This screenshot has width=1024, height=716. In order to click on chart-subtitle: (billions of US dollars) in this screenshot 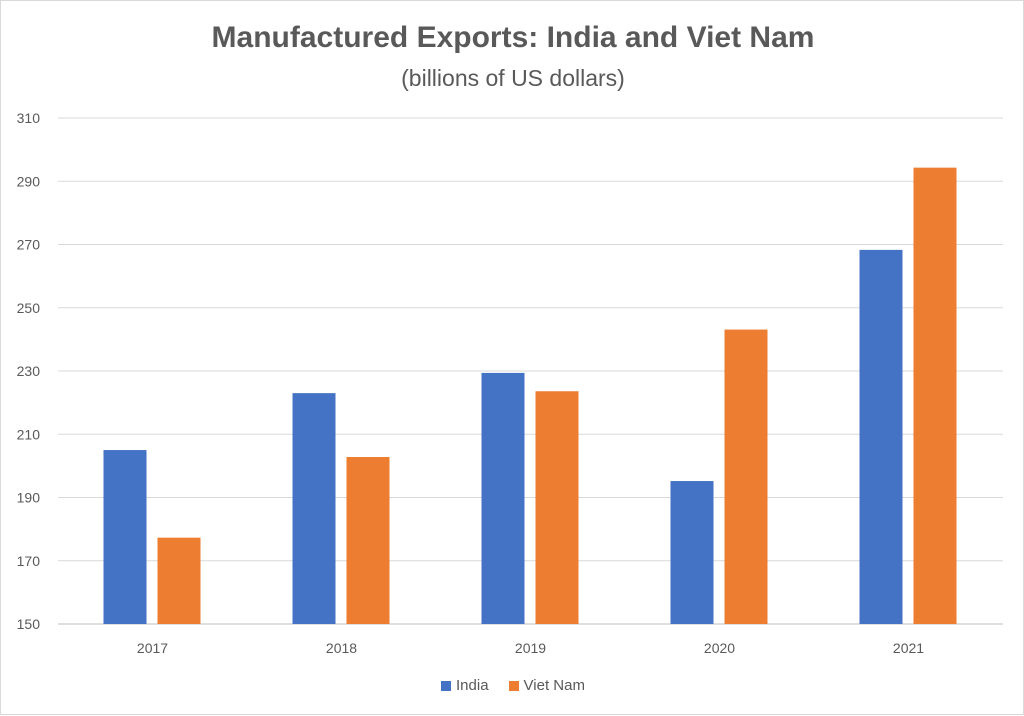, I will do `click(513, 78)`.